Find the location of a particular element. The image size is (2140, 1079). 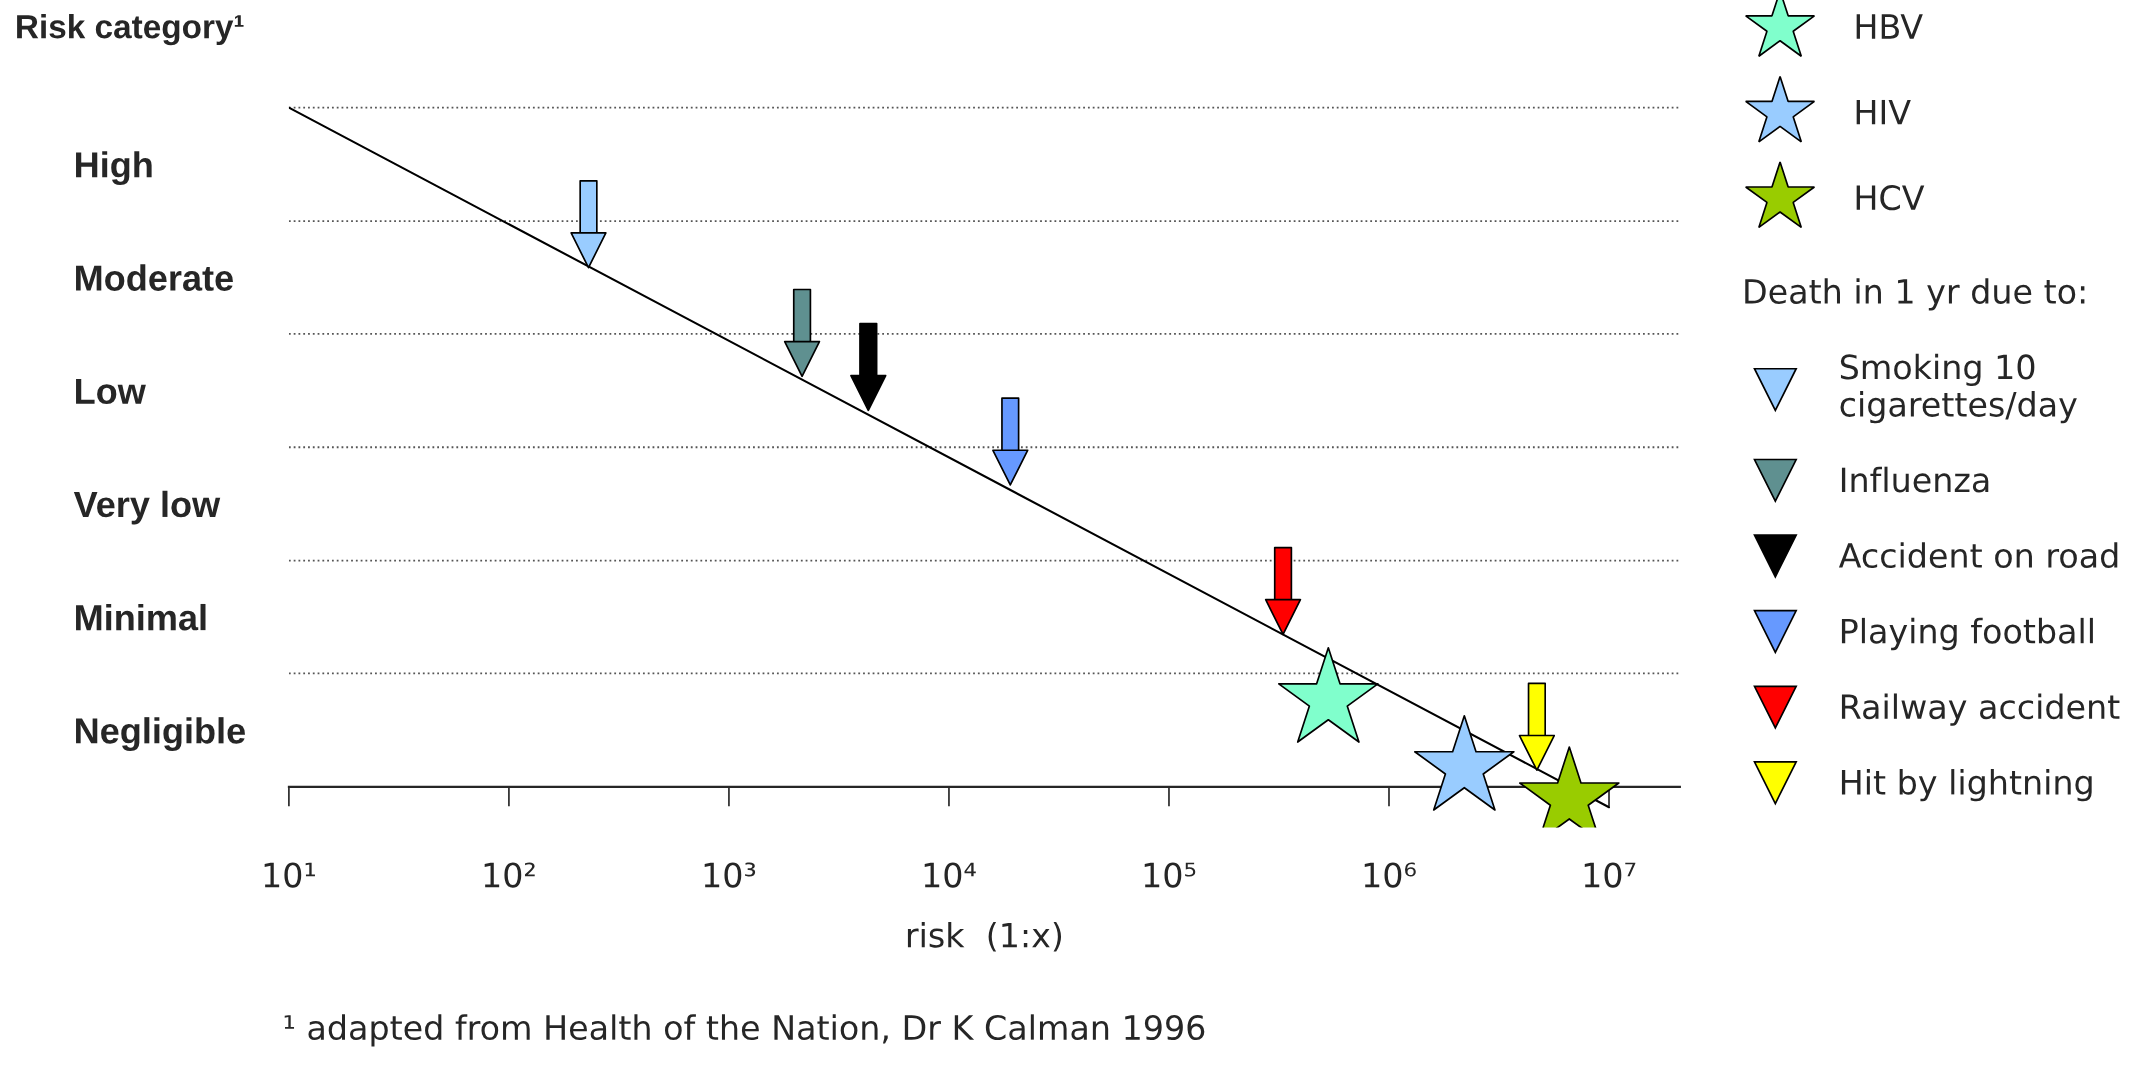

legend-title: Death in 1 yr due to: is located at coordinates (1915, 294).